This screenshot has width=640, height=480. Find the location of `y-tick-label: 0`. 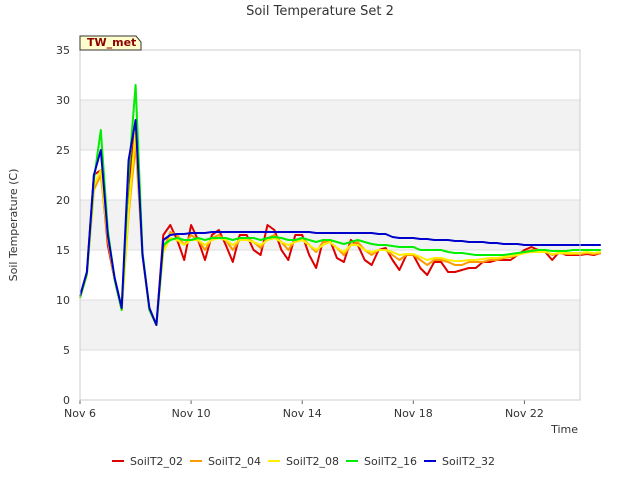

y-tick-label: 0 is located at coordinates (66, 400).